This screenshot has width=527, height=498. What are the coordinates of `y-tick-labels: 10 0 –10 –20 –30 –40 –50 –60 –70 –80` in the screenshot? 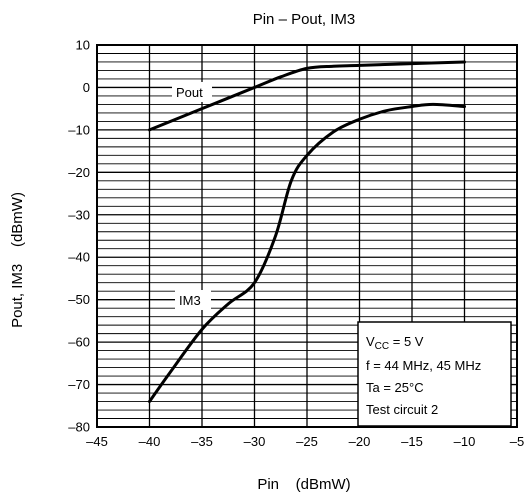 It's located at (79, 236).